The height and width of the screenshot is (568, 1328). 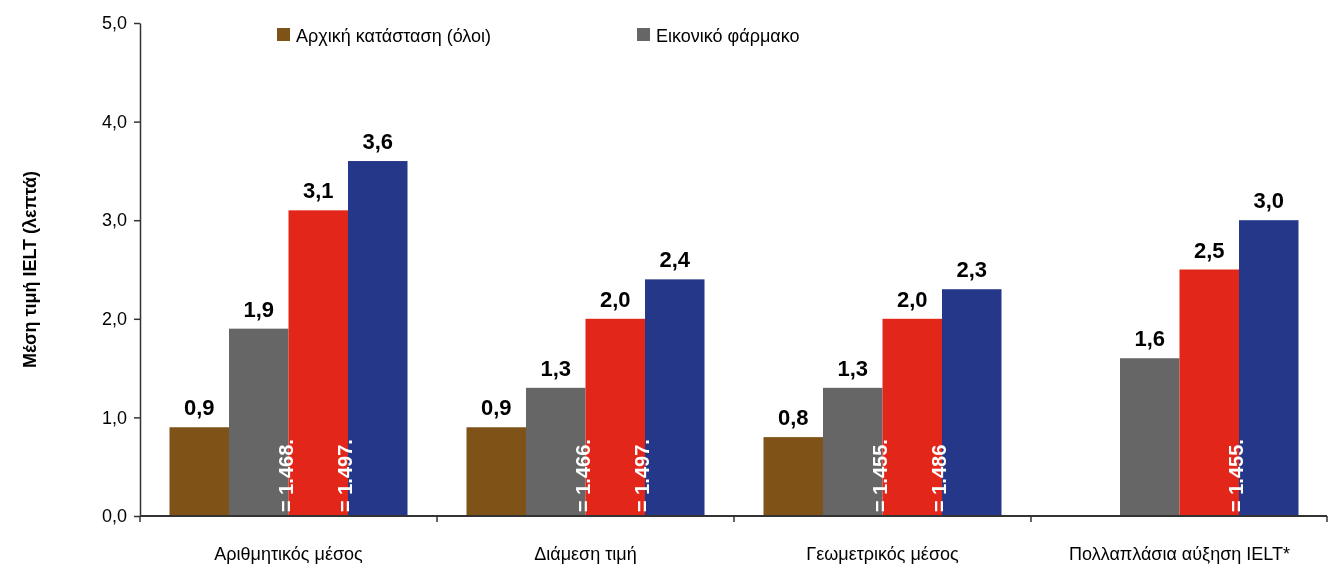 What do you see at coordinates (1179, 554) in the screenshot?
I see `x-tick-label: Πολλαπλάσια αύξηση IELT*` at bounding box center [1179, 554].